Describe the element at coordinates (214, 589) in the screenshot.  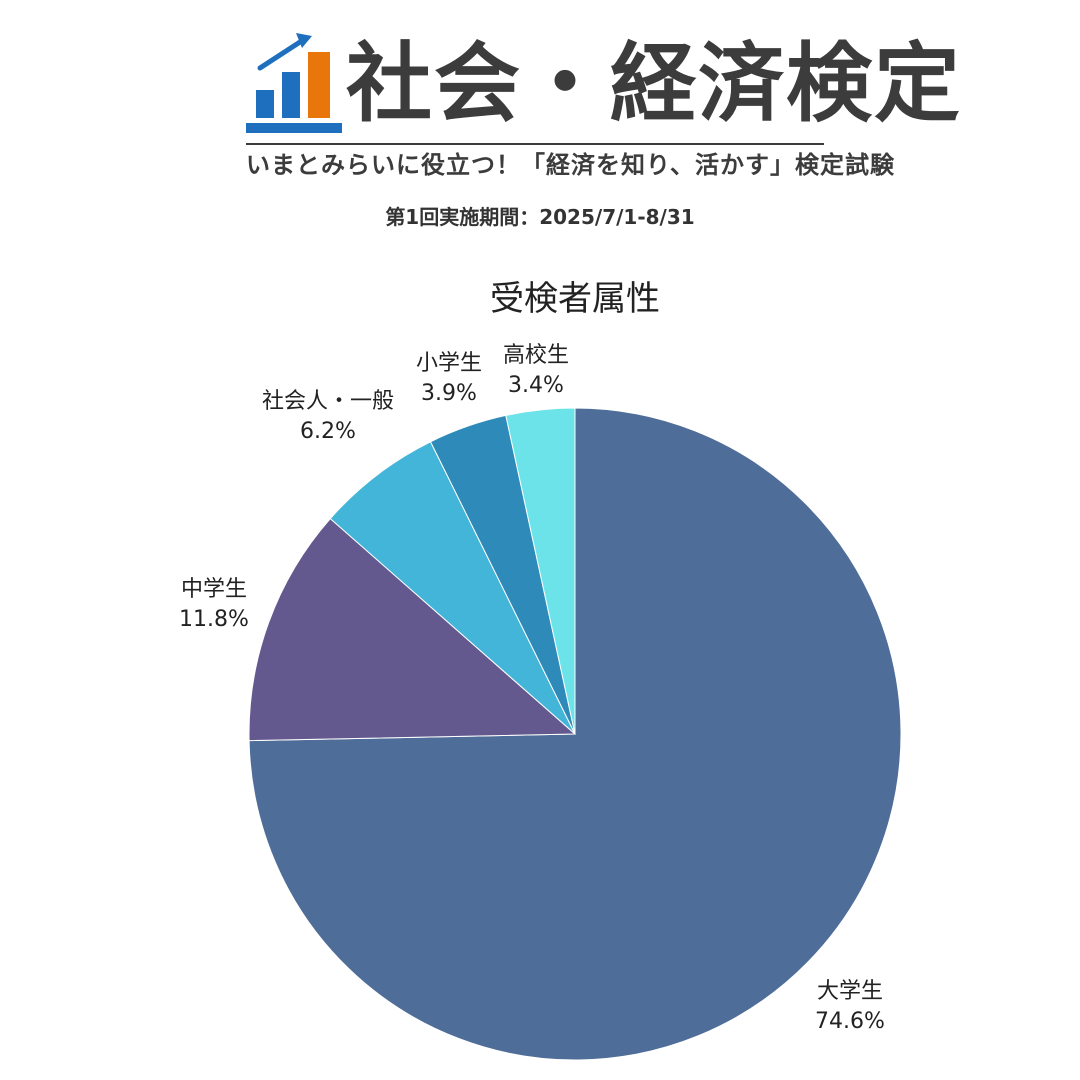
I see `slice-label-name-2: 中学生` at that location.